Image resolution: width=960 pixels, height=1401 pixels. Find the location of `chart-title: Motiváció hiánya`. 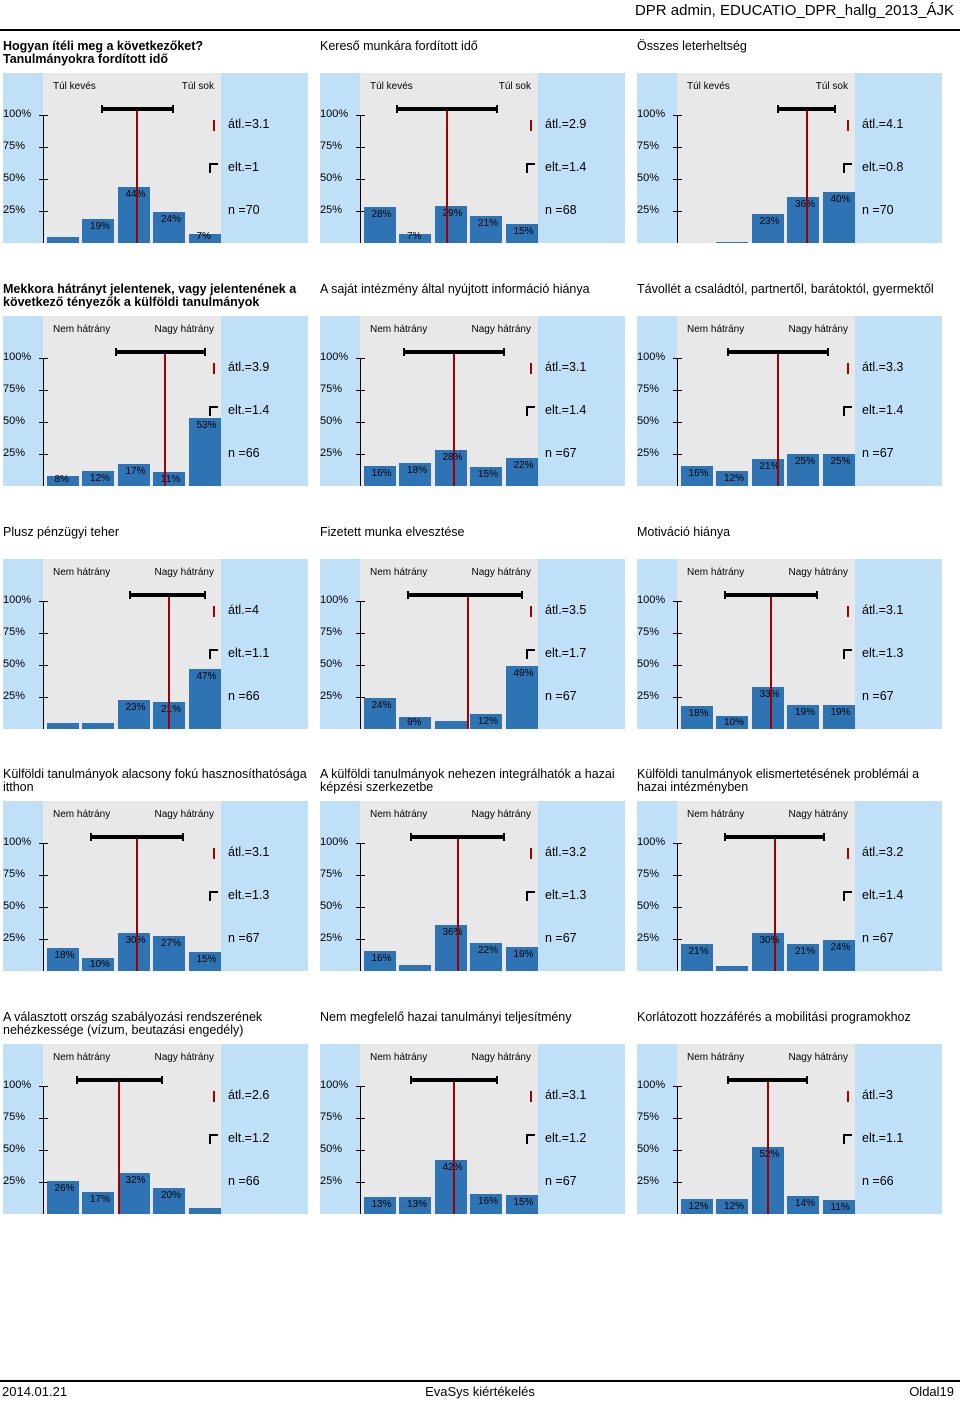

chart-title: Motiváció hiánya is located at coordinates (684, 532).